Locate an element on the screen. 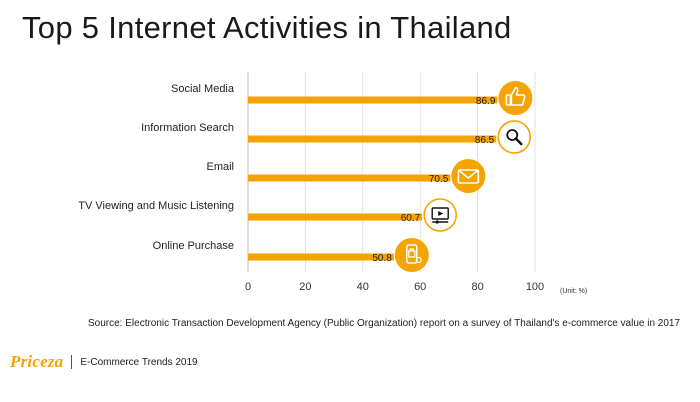 The width and height of the screenshot is (700, 402). value-label: 60.7 is located at coordinates (411, 218).